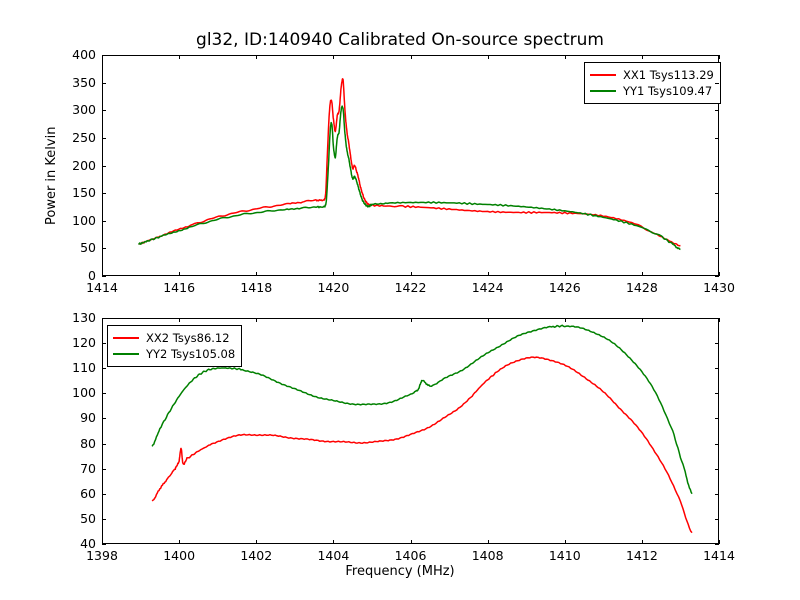 The image size is (800, 600). Describe the element at coordinates (641, 287) in the screenshot. I see `x-tick-label: 1428` at that location.